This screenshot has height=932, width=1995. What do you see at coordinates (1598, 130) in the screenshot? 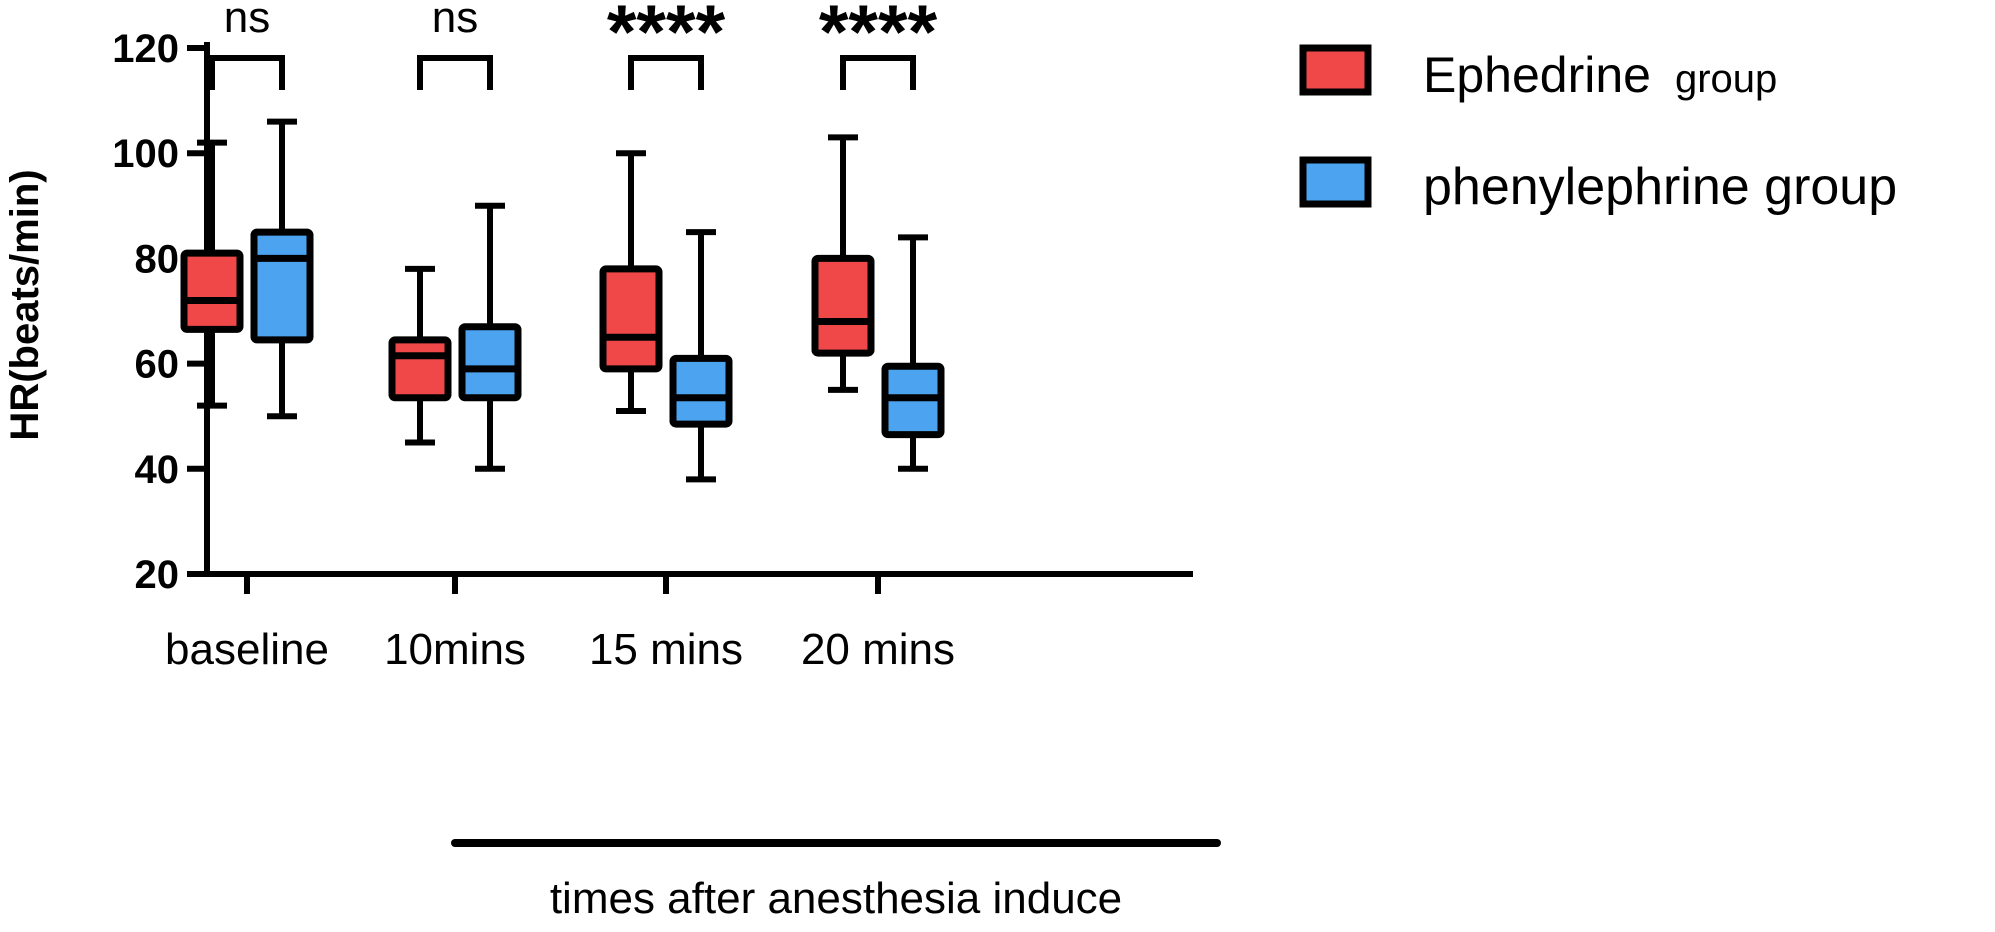
I see `legend: Ephedrine group phenylephrine group` at bounding box center [1598, 130].